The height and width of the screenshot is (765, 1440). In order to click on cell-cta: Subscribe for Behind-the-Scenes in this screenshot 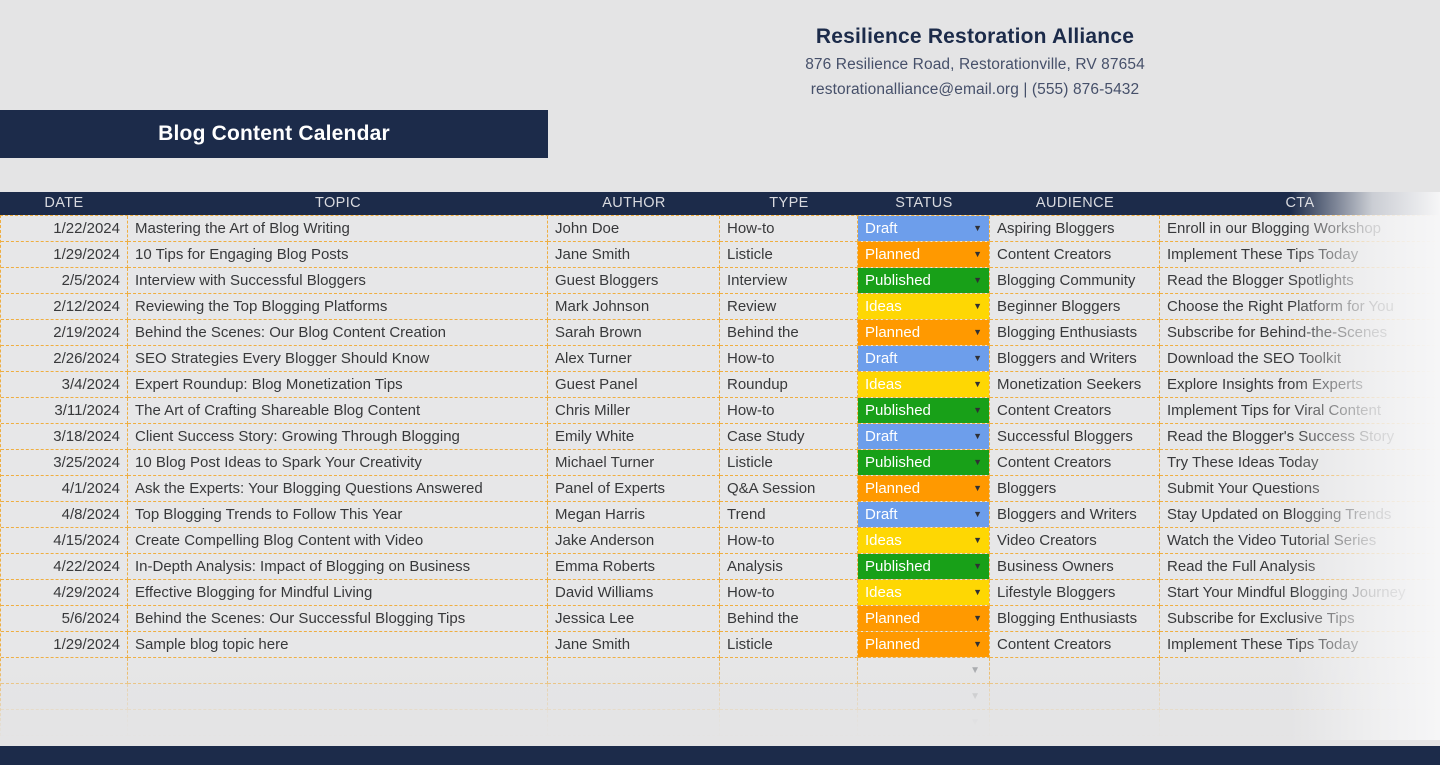, I will do `click(1300, 333)`.